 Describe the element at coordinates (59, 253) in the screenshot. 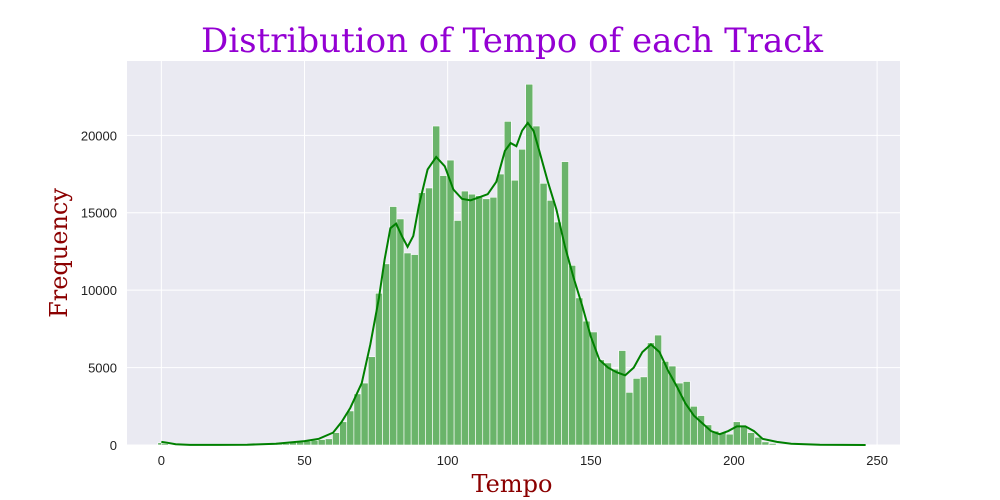

I see `y-axis-label: Frequency` at that location.